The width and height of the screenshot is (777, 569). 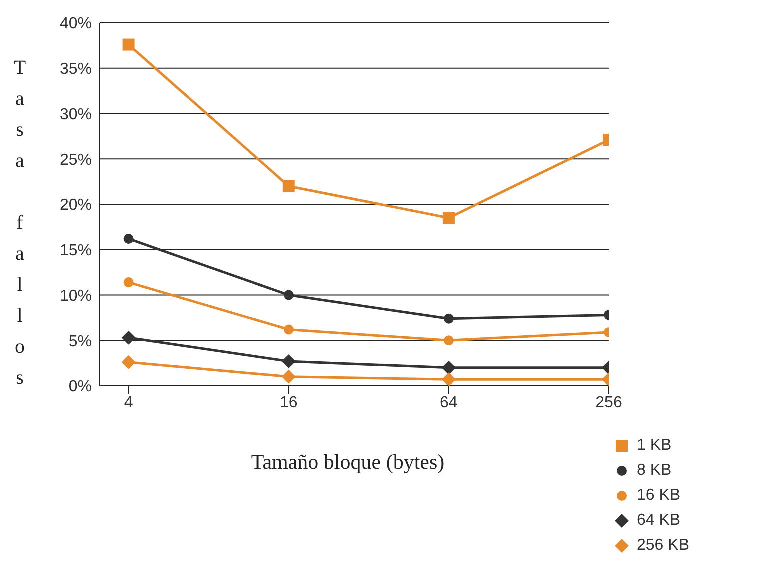 I want to click on y-tick-label: 20%, so click(x=76, y=205).